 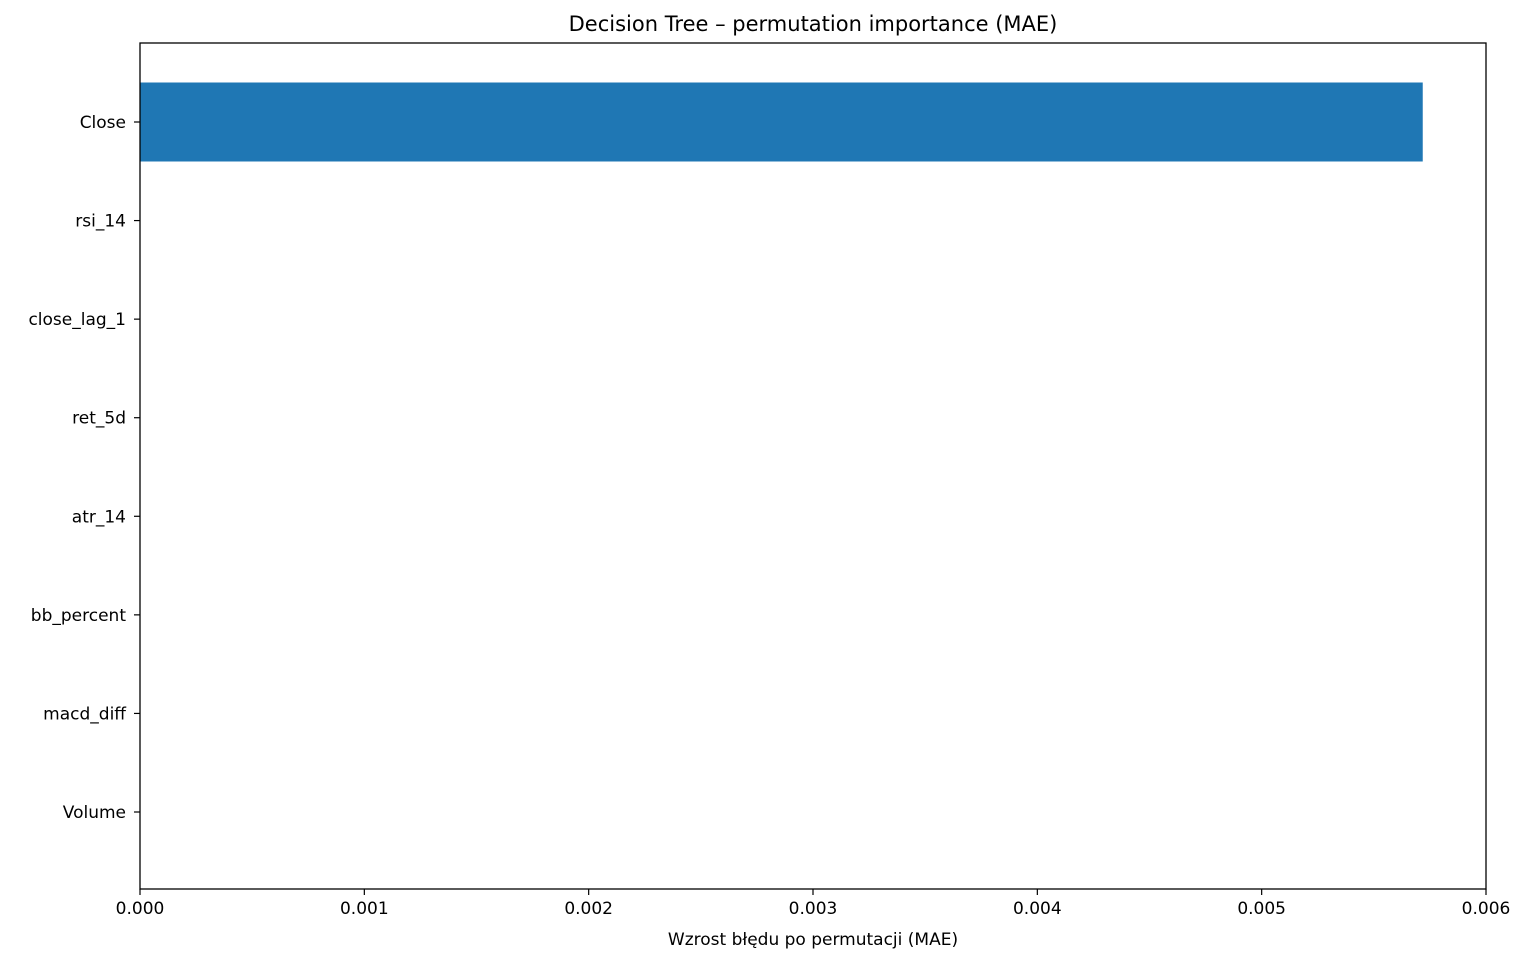 I want to click on y-tick-label: Volume, so click(x=94, y=813).